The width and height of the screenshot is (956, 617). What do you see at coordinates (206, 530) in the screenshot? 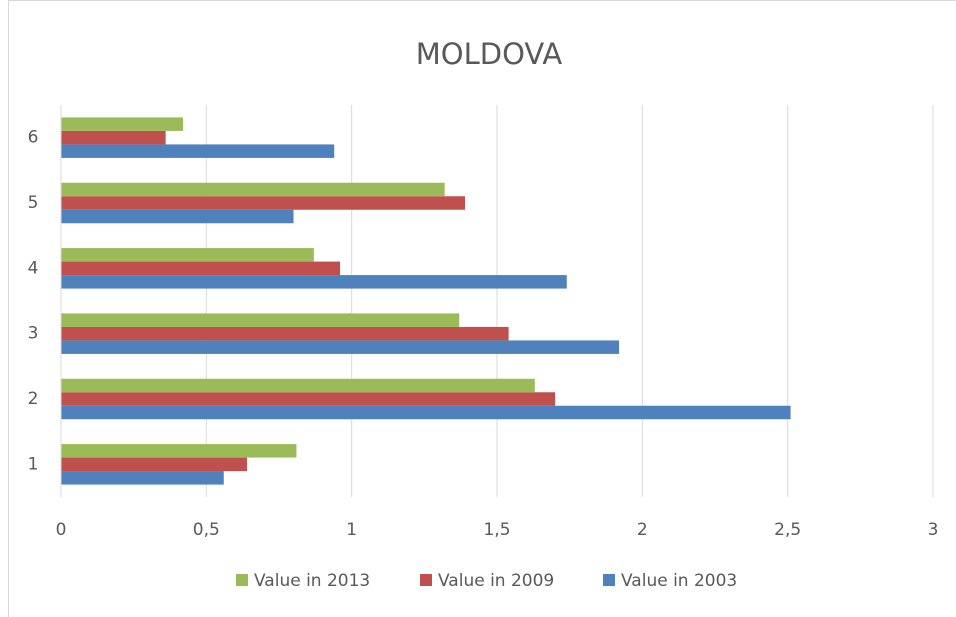
I see `x-tick-label: 0,5` at bounding box center [206, 530].